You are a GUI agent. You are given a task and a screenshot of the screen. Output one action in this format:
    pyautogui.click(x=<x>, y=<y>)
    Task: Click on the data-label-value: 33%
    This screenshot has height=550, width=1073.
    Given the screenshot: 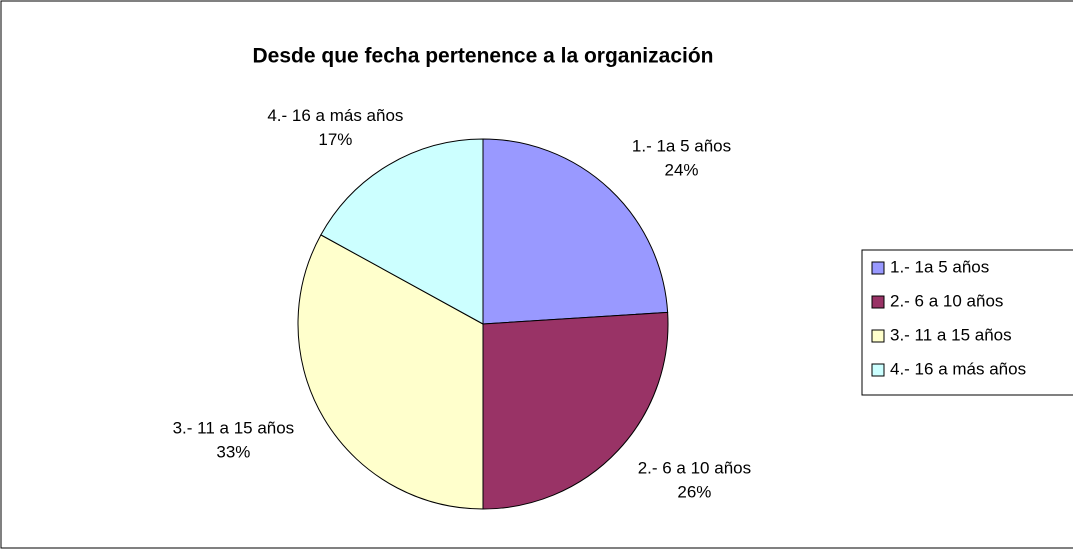 What is the action you would take?
    pyautogui.click(x=233, y=452)
    